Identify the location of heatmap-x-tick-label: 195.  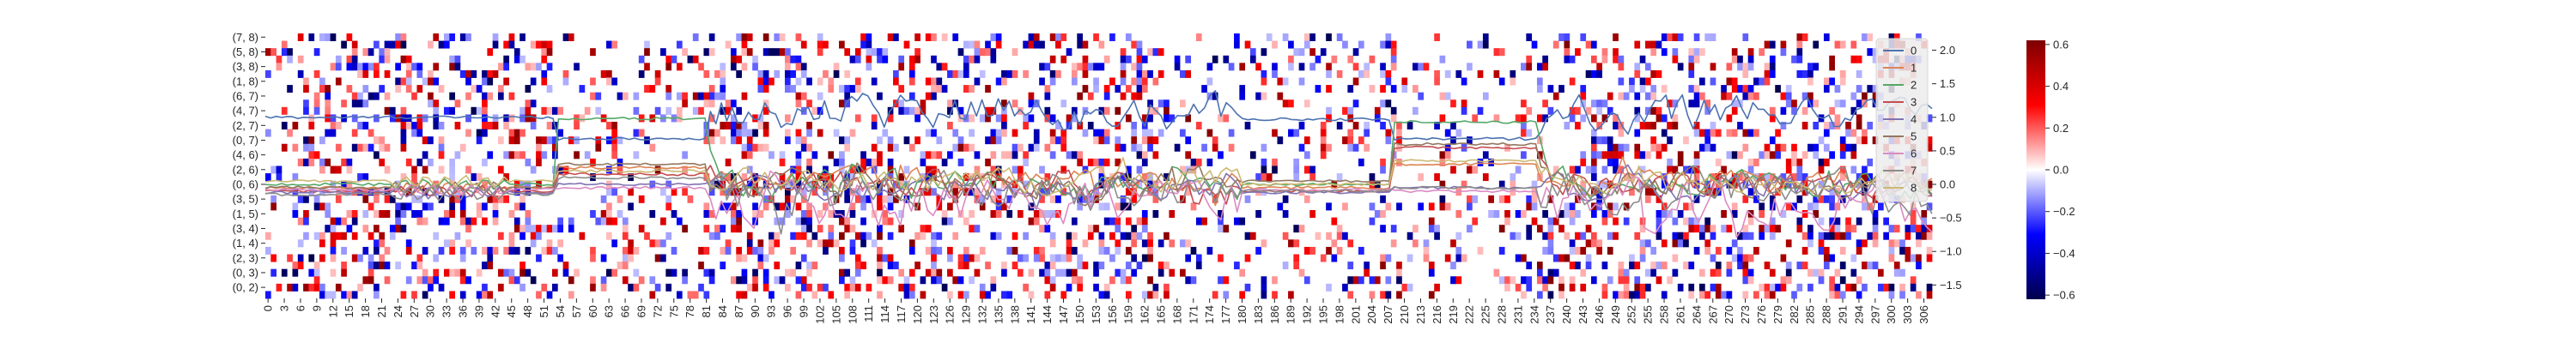
(1323, 315).